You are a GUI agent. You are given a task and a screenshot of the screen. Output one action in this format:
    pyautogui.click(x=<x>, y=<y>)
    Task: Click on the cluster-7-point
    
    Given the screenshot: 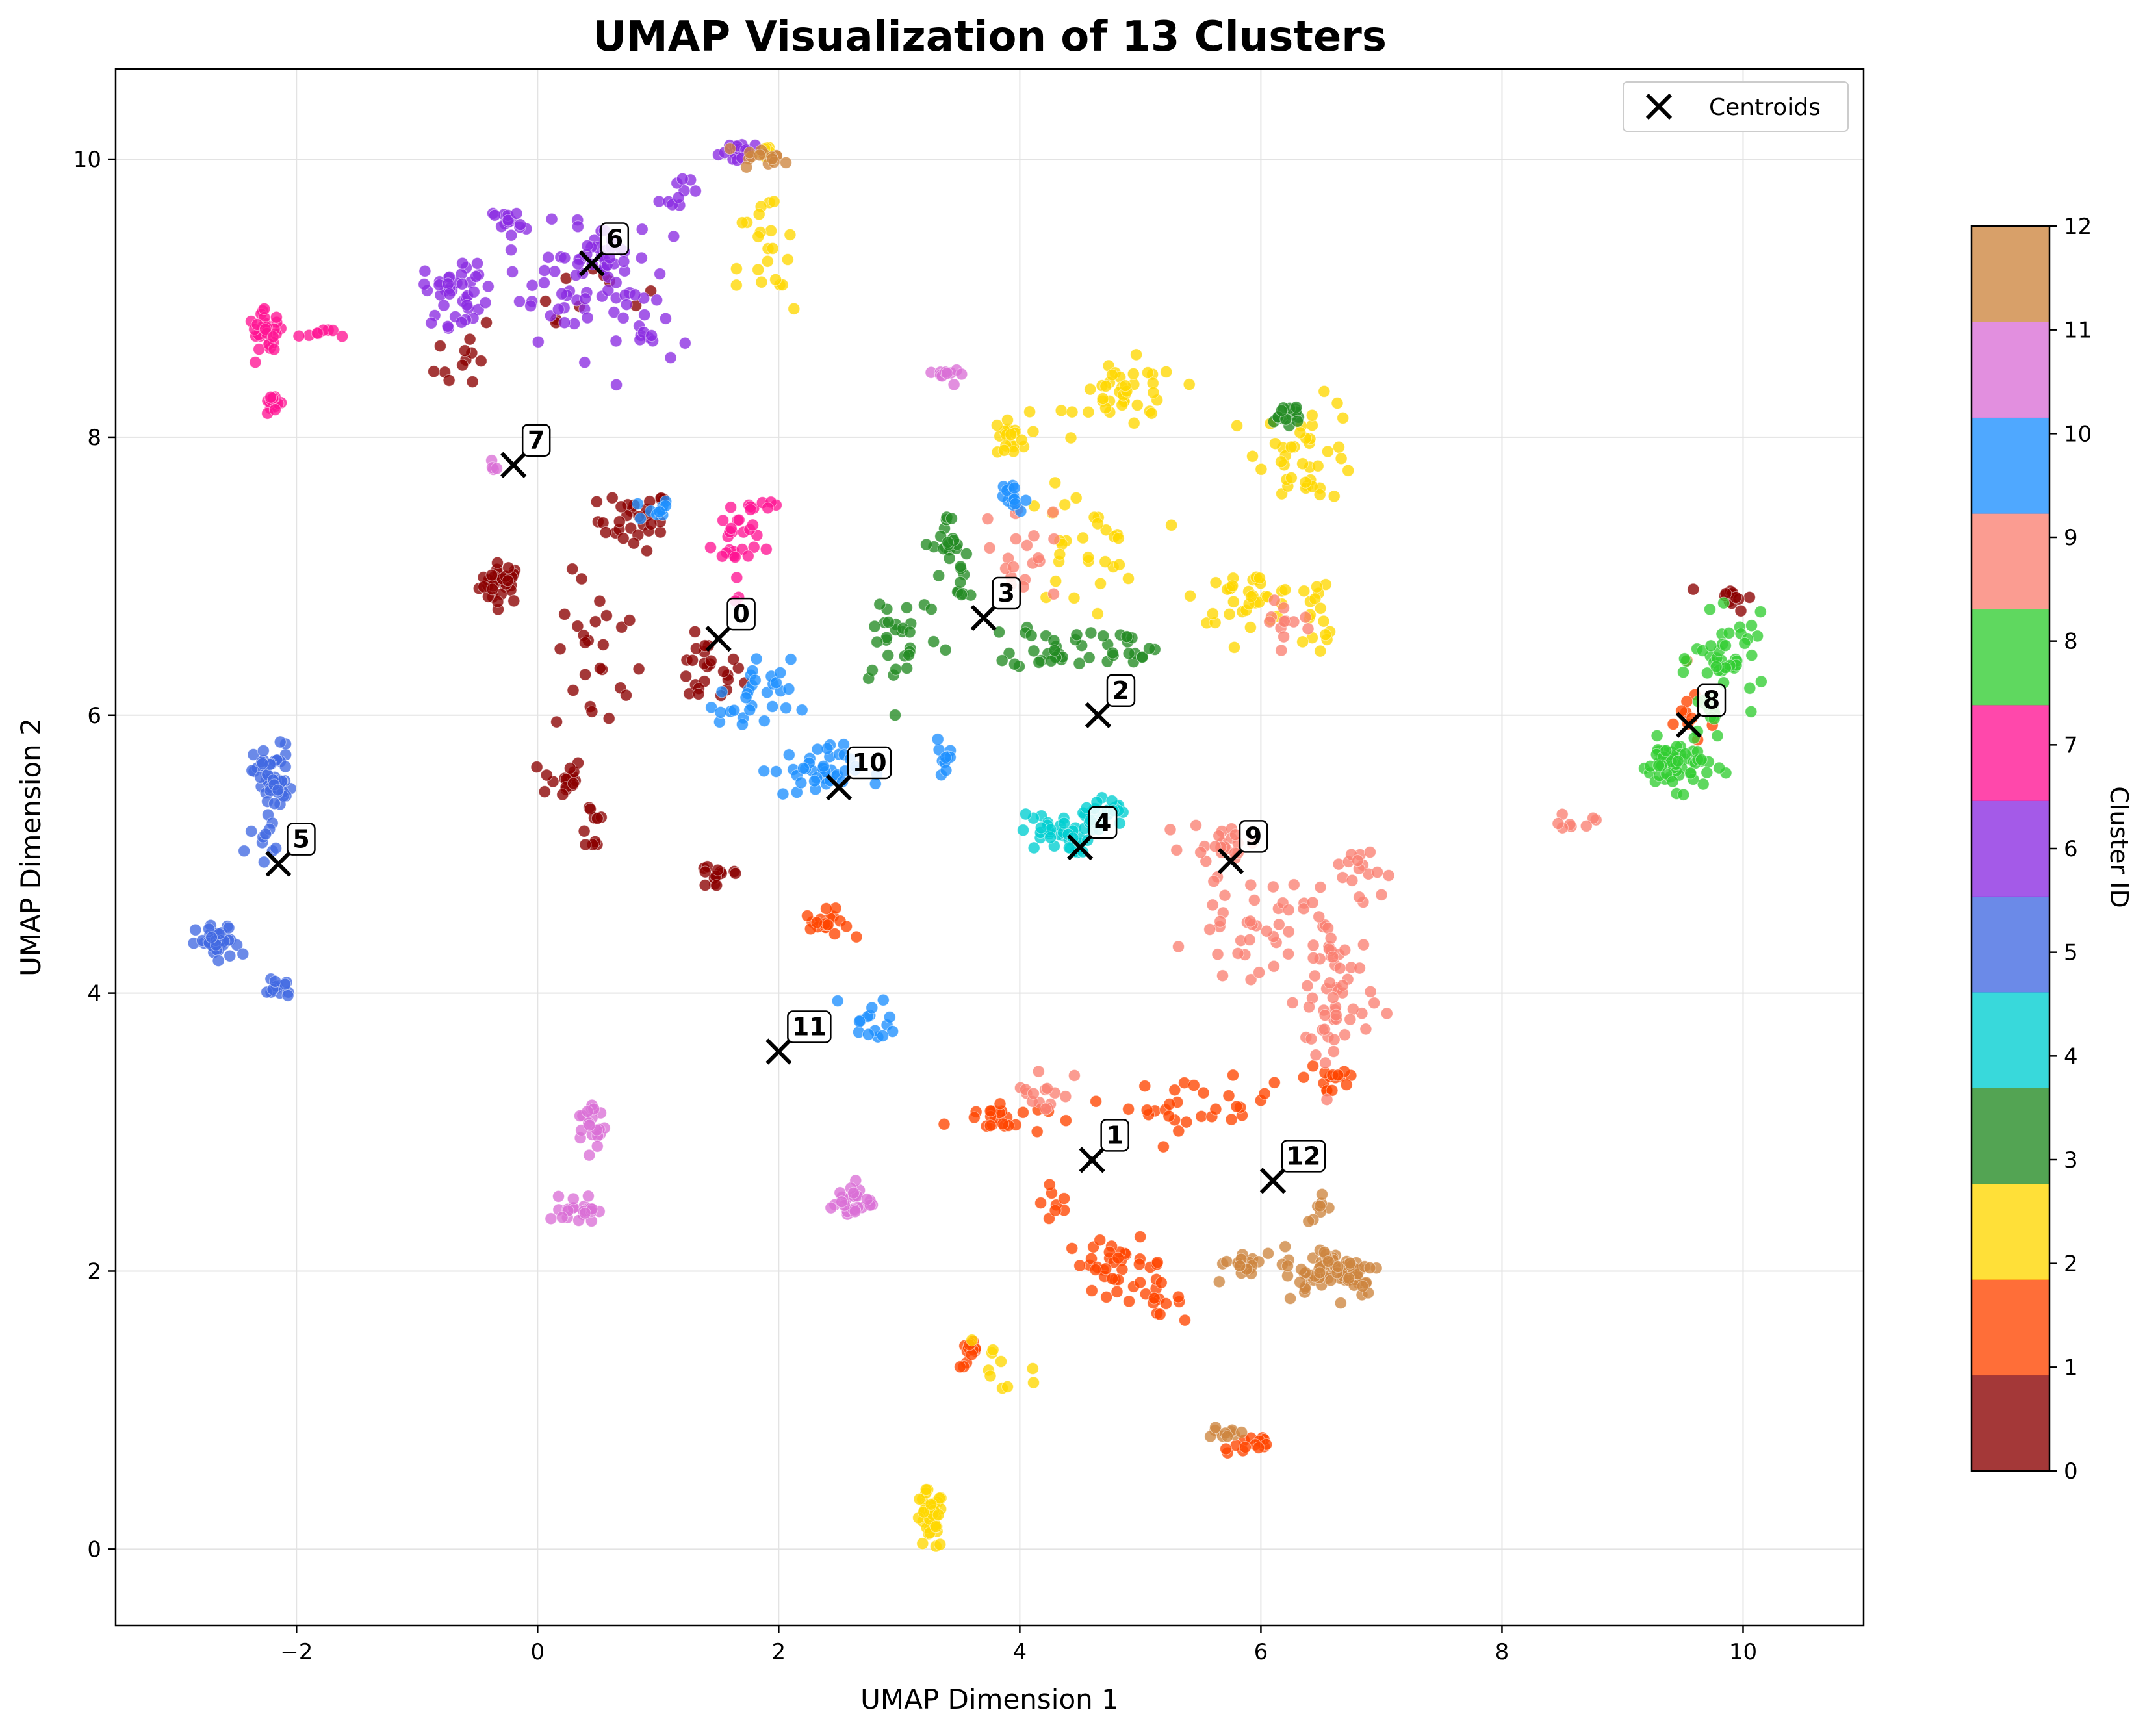 What is the action you would take?
    pyautogui.click(x=736, y=577)
    